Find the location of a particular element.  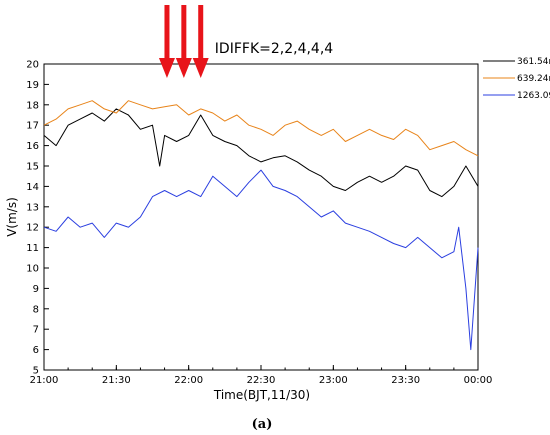

y-tick-label: 10 is located at coordinates (32, 269).